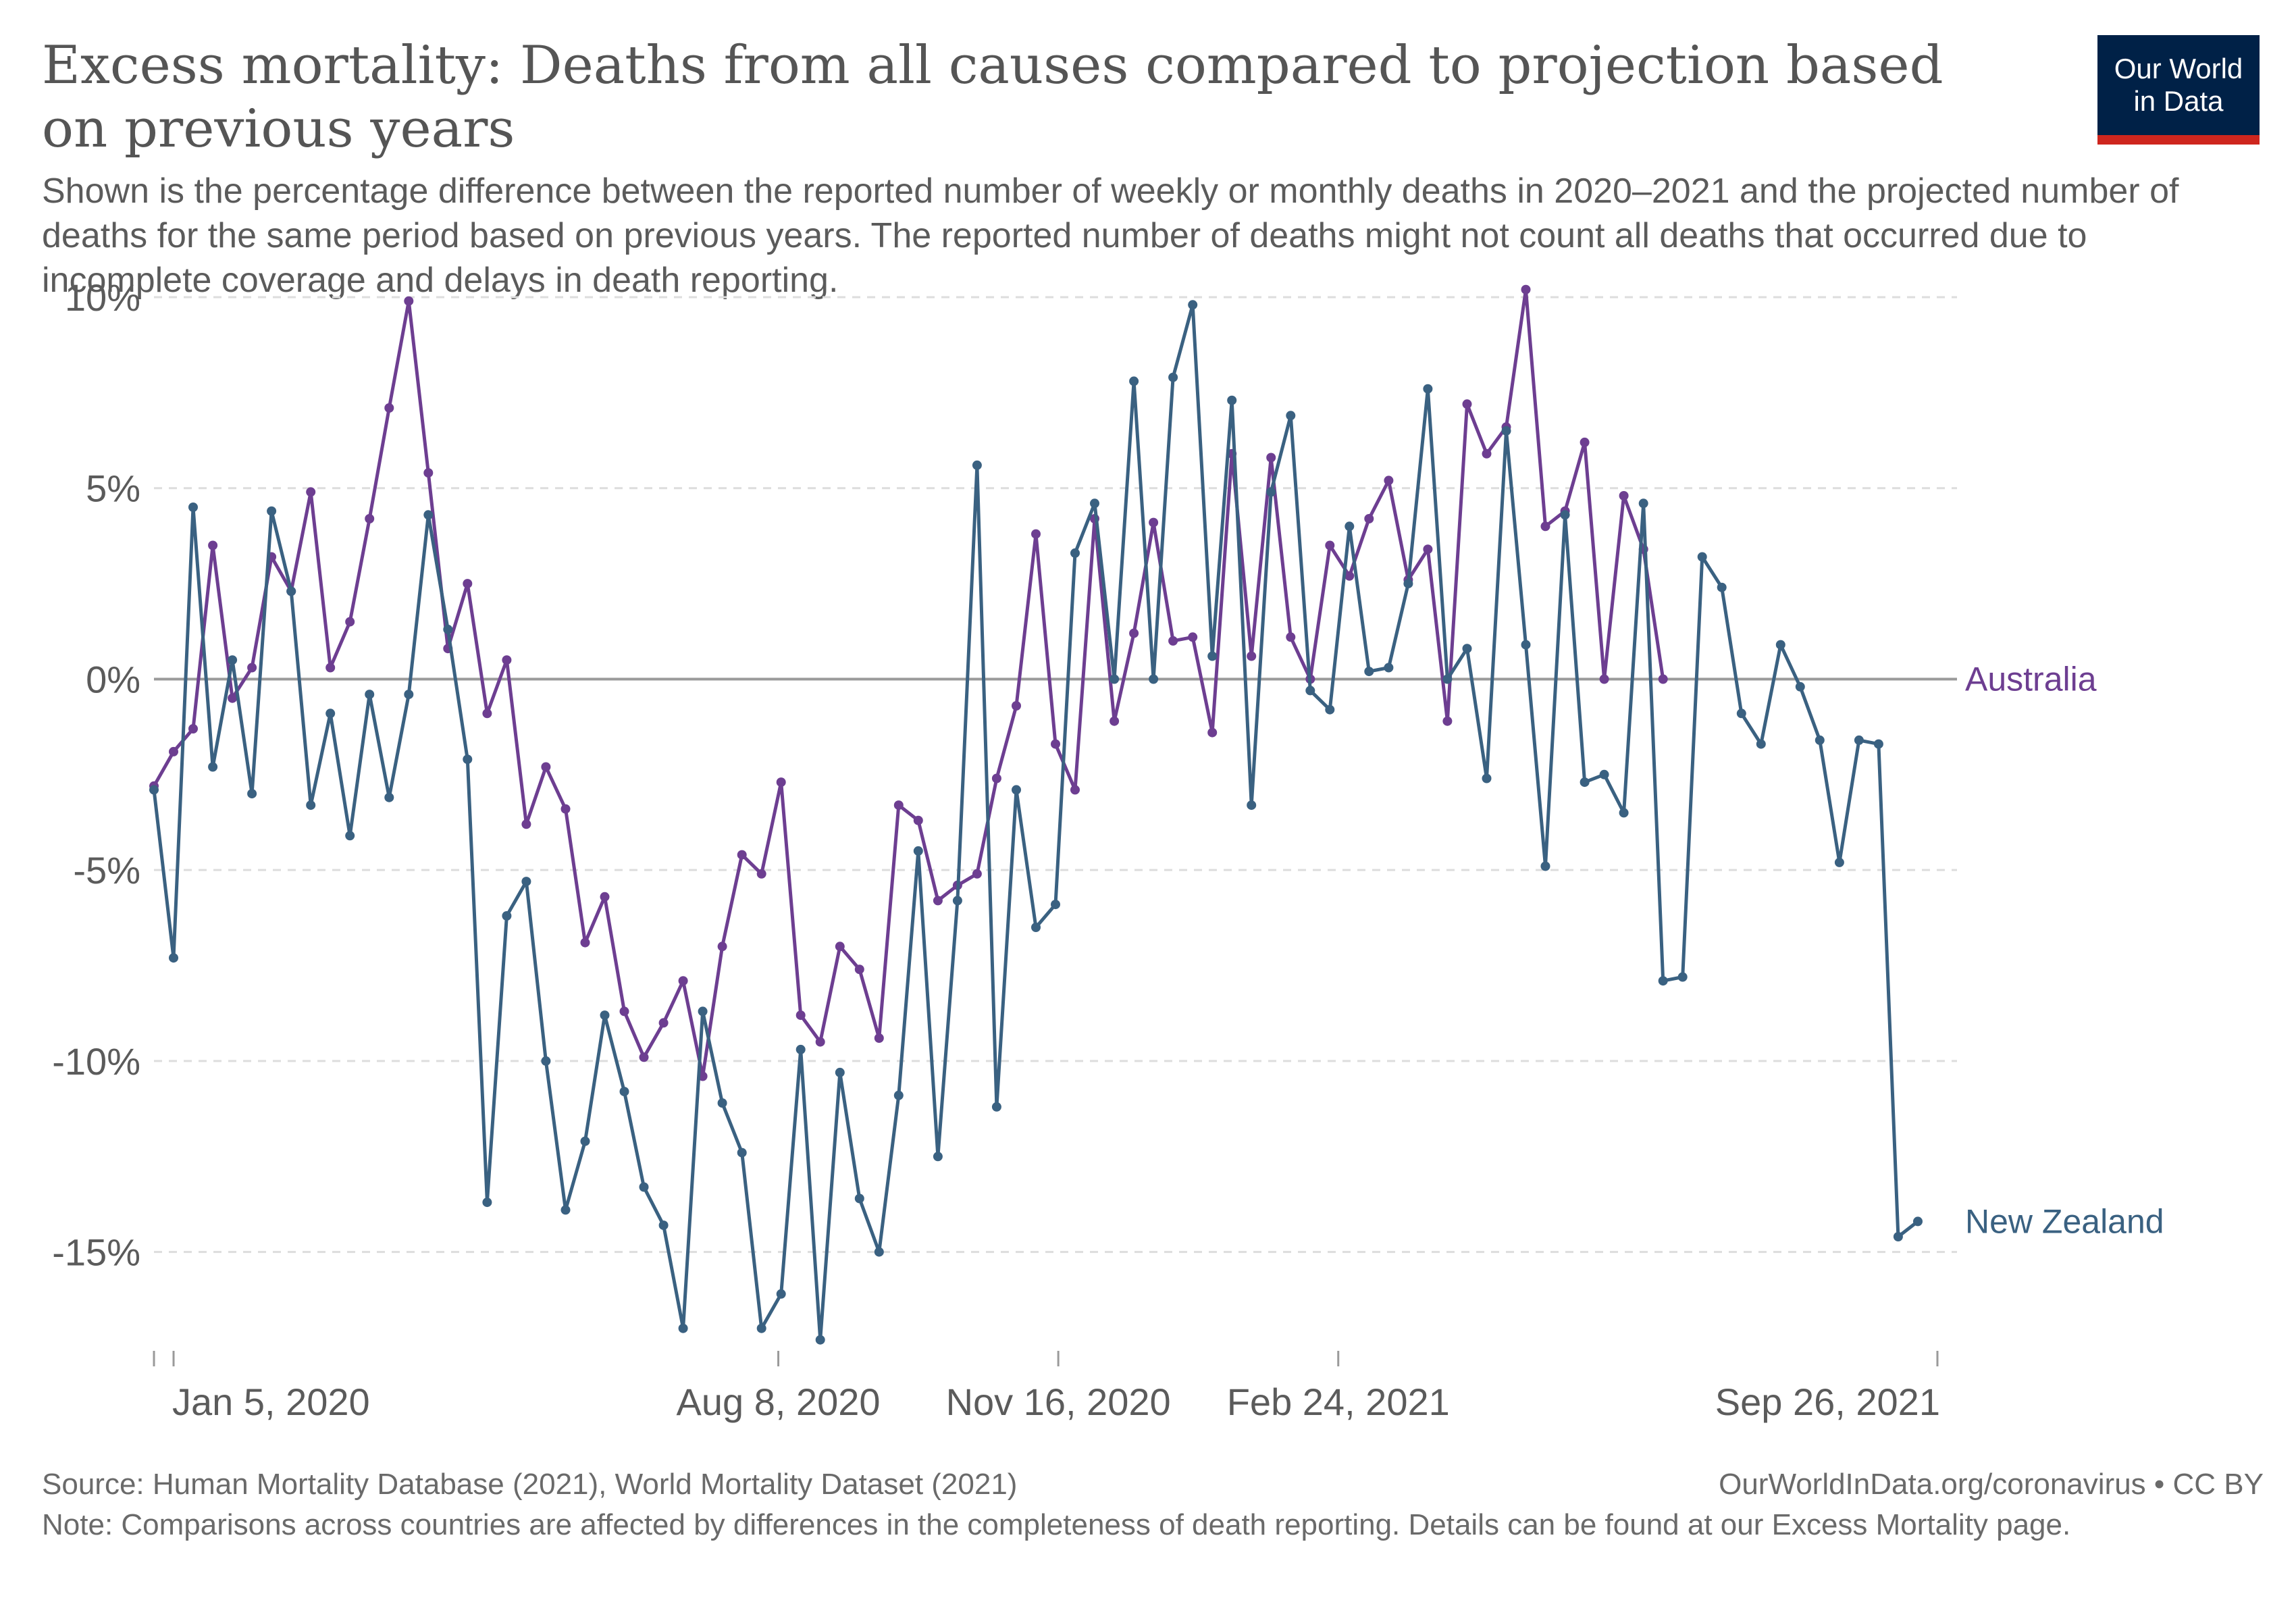 Image resolution: width=2296 pixels, height=1621 pixels. What do you see at coordinates (113, 488) in the screenshot?
I see `y-tick-label: 5%` at bounding box center [113, 488].